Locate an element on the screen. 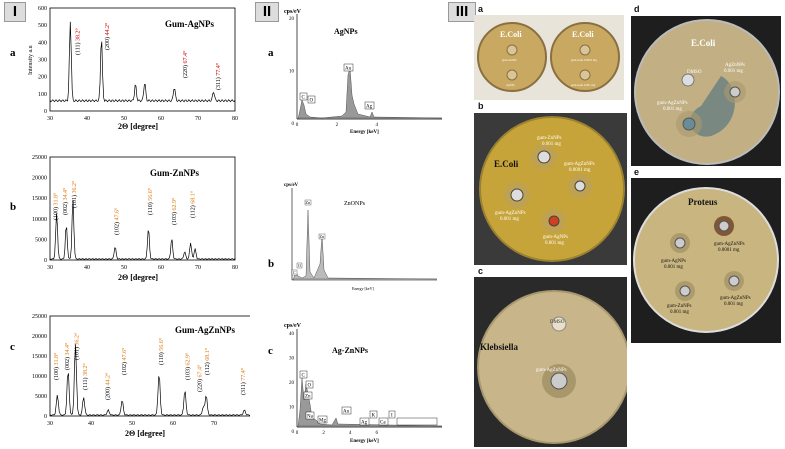  xrd-a-peak-label: (220) 67.4° is located at coordinates (185, 64).